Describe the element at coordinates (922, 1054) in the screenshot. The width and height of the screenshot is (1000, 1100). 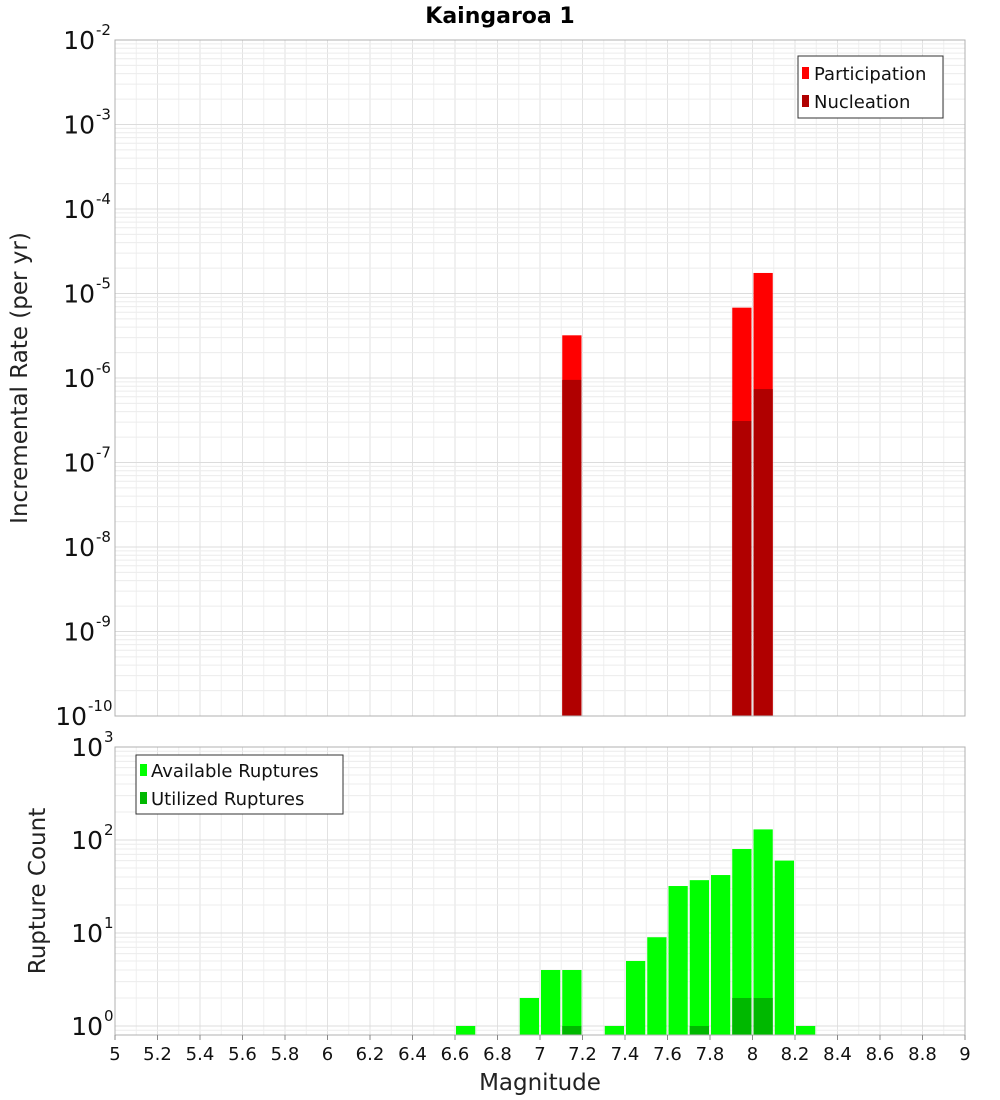
I see `x-tick-19: 8.8` at that location.